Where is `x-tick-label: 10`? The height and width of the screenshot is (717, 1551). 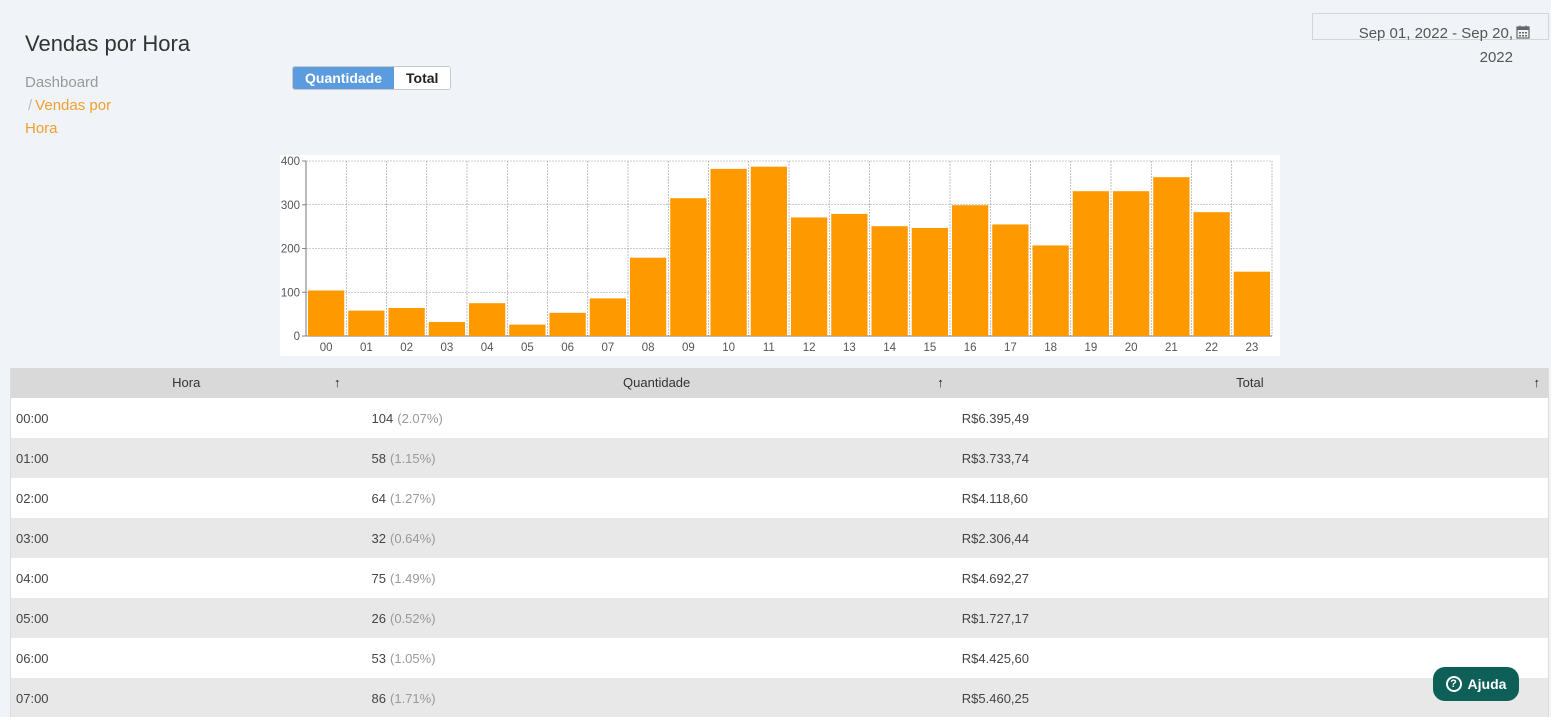
x-tick-label: 10 is located at coordinates (728, 348).